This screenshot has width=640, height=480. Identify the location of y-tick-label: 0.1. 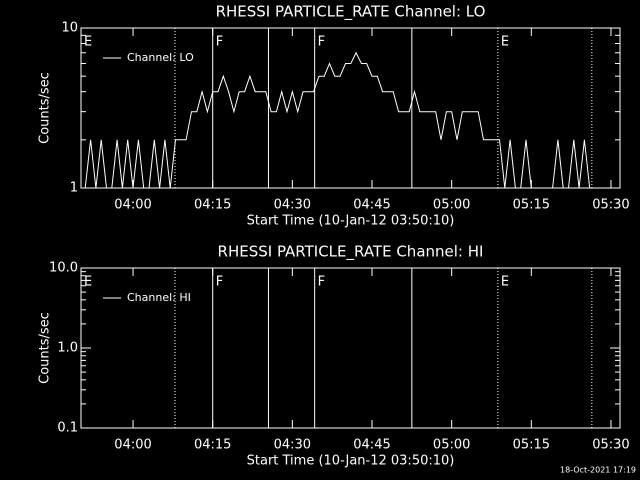
(67, 428).